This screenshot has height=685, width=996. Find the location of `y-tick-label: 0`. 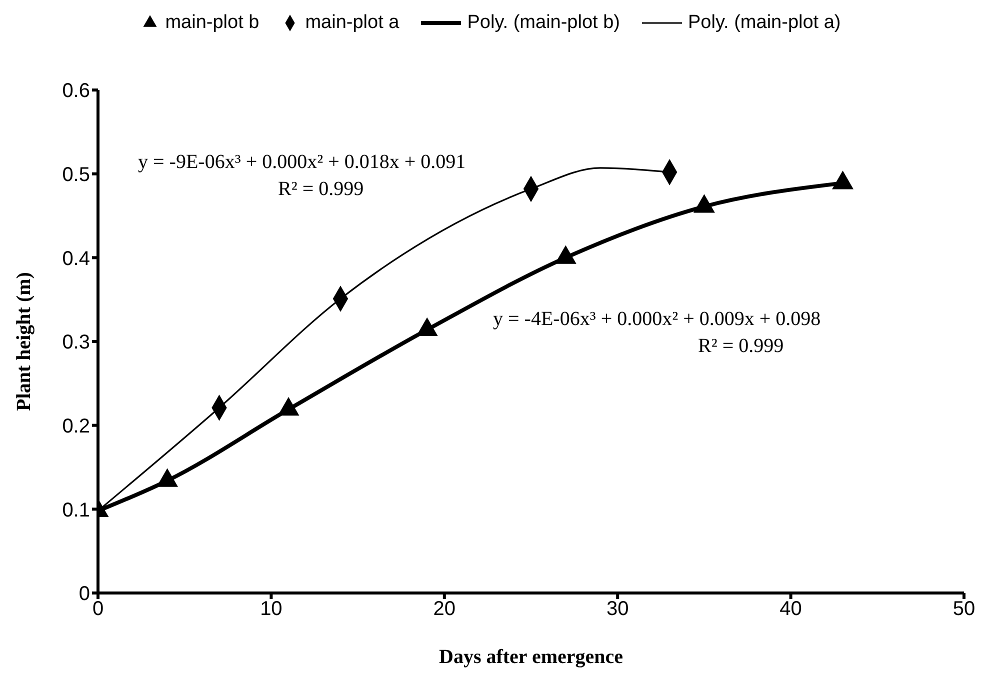

y-tick-label: 0 is located at coordinates (84, 594).